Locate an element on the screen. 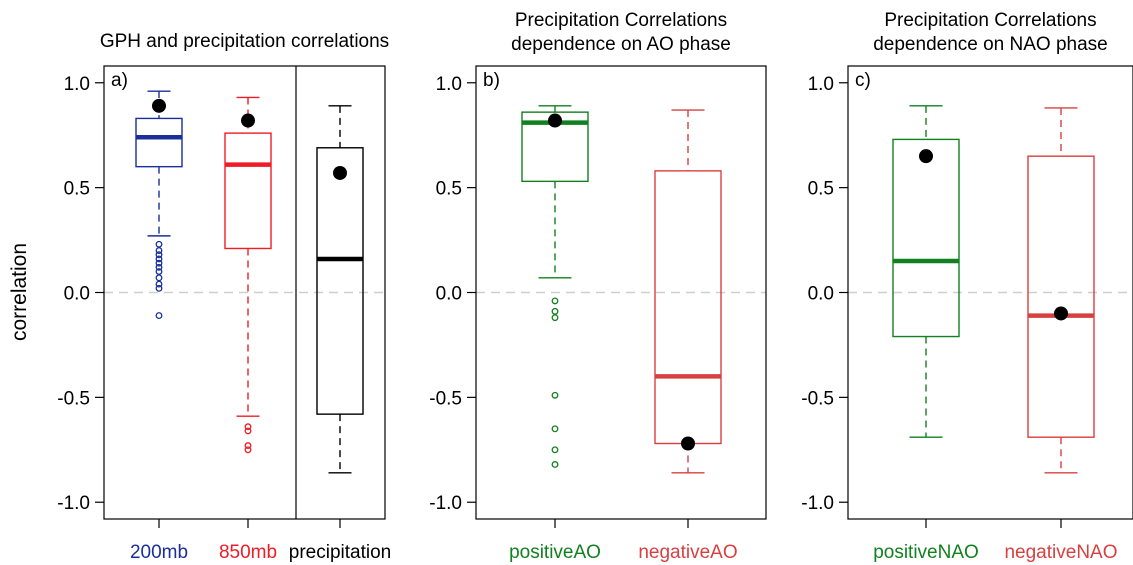 This screenshot has height=565, width=1133. x-tick-label: negativeAO is located at coordinates (687, 552).